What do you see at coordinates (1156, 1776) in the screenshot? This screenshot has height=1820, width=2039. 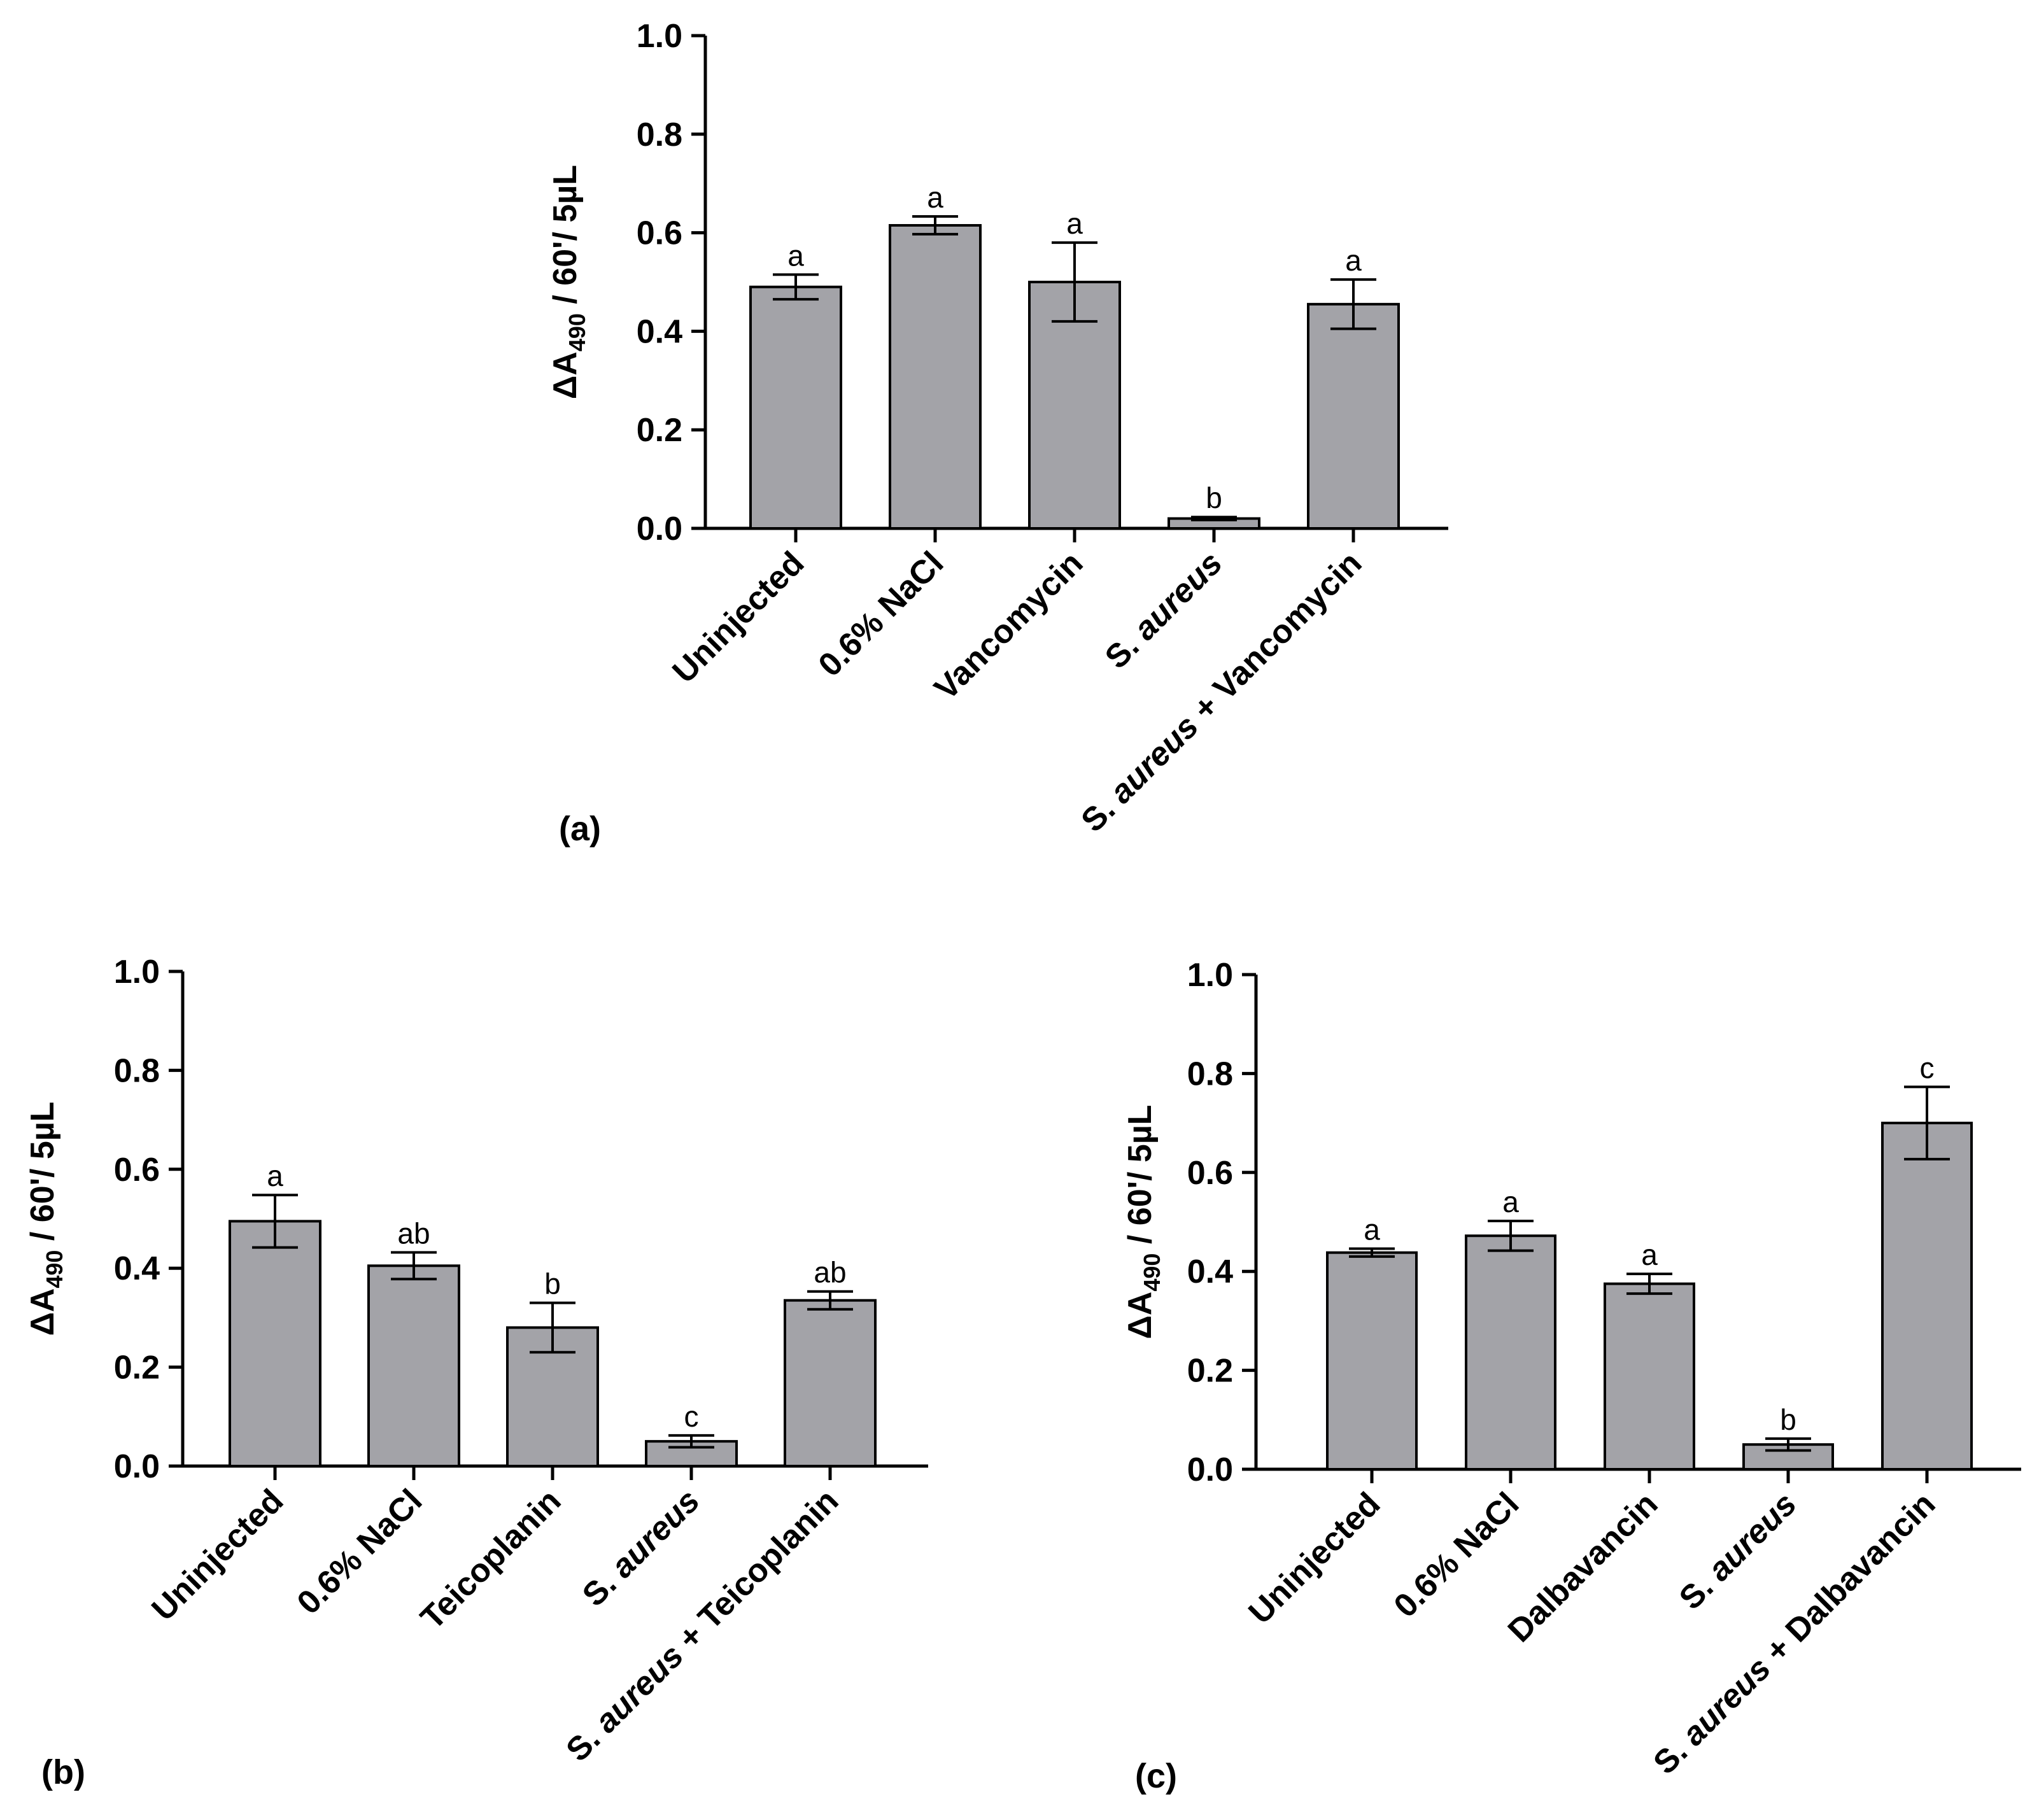 I see `panel-label: (c)` at bounding box center [1156, 1776].